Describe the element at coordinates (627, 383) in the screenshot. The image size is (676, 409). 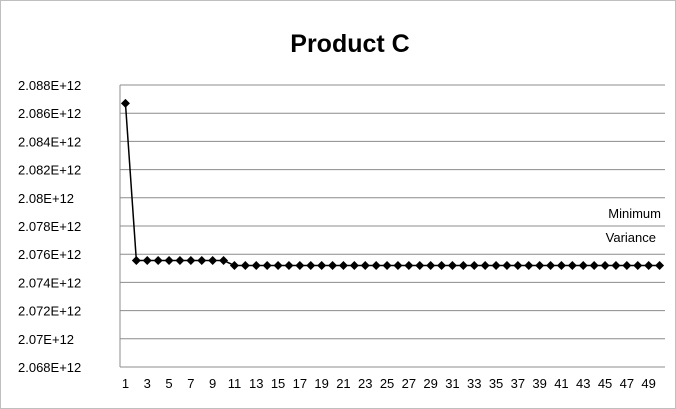
I see `x-tick-label: 47` at that location.